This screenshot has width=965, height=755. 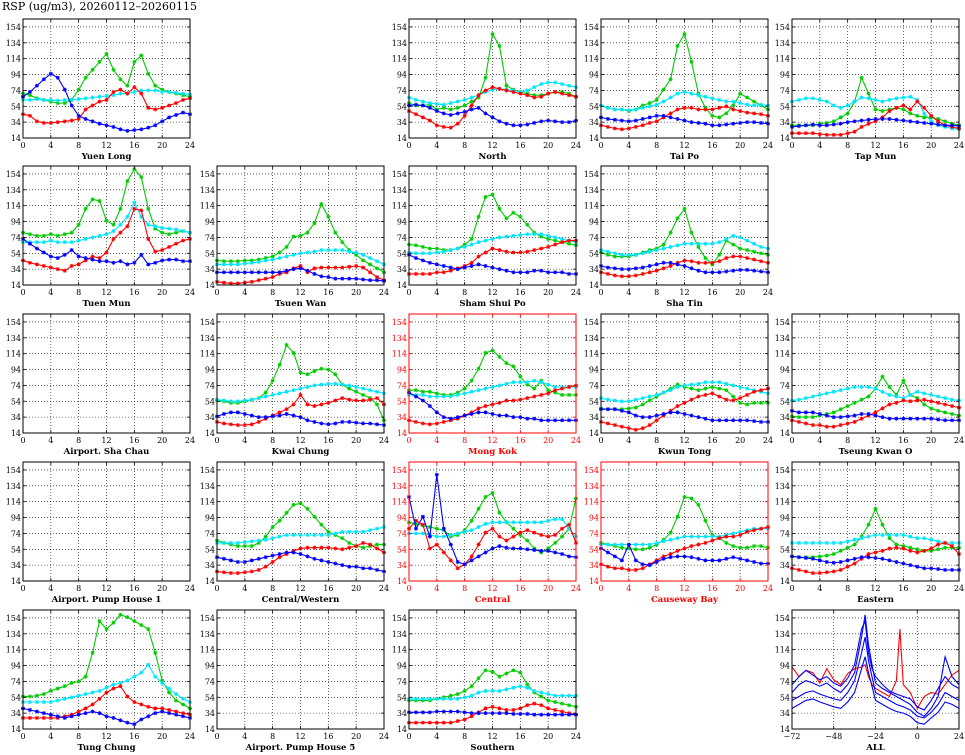 I want to click on y-tick-label: 34, so click(x=402, y=269).